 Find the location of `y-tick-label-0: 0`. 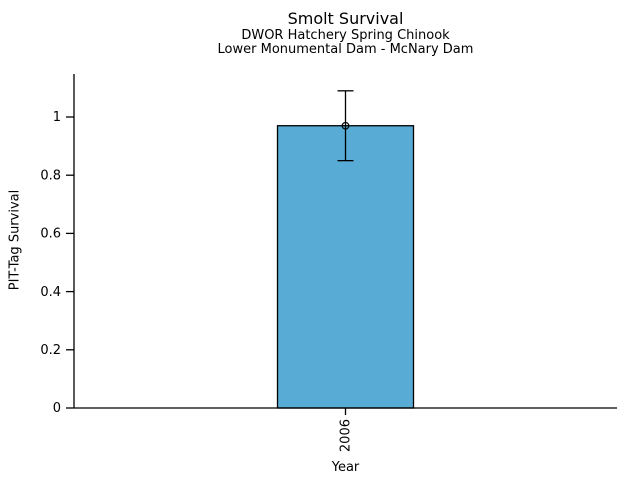

y-tick-label-0: 0 is located at coordinates (57, 408).